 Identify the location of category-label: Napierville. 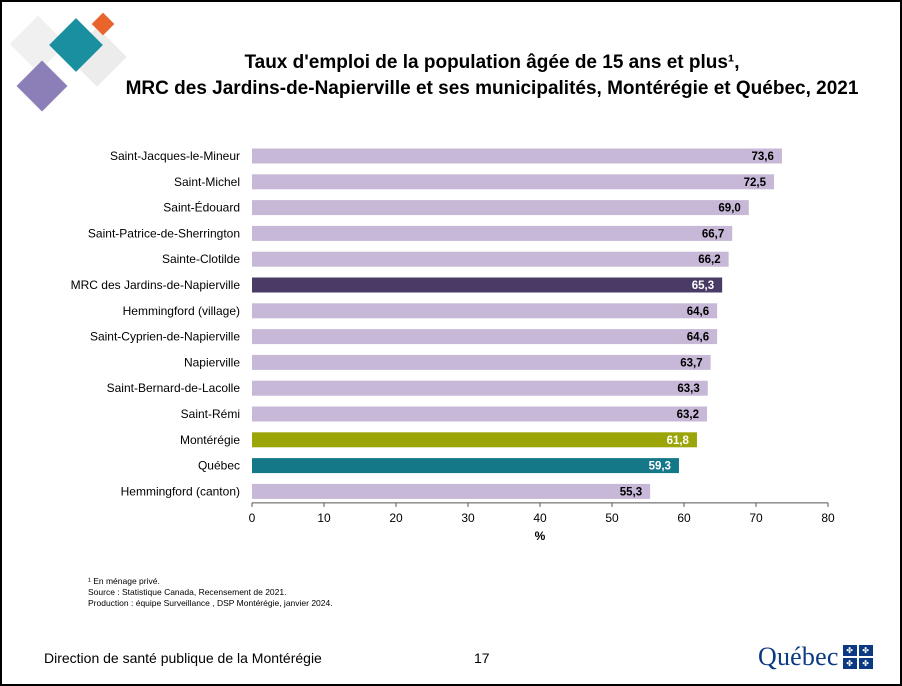
(212, 362).